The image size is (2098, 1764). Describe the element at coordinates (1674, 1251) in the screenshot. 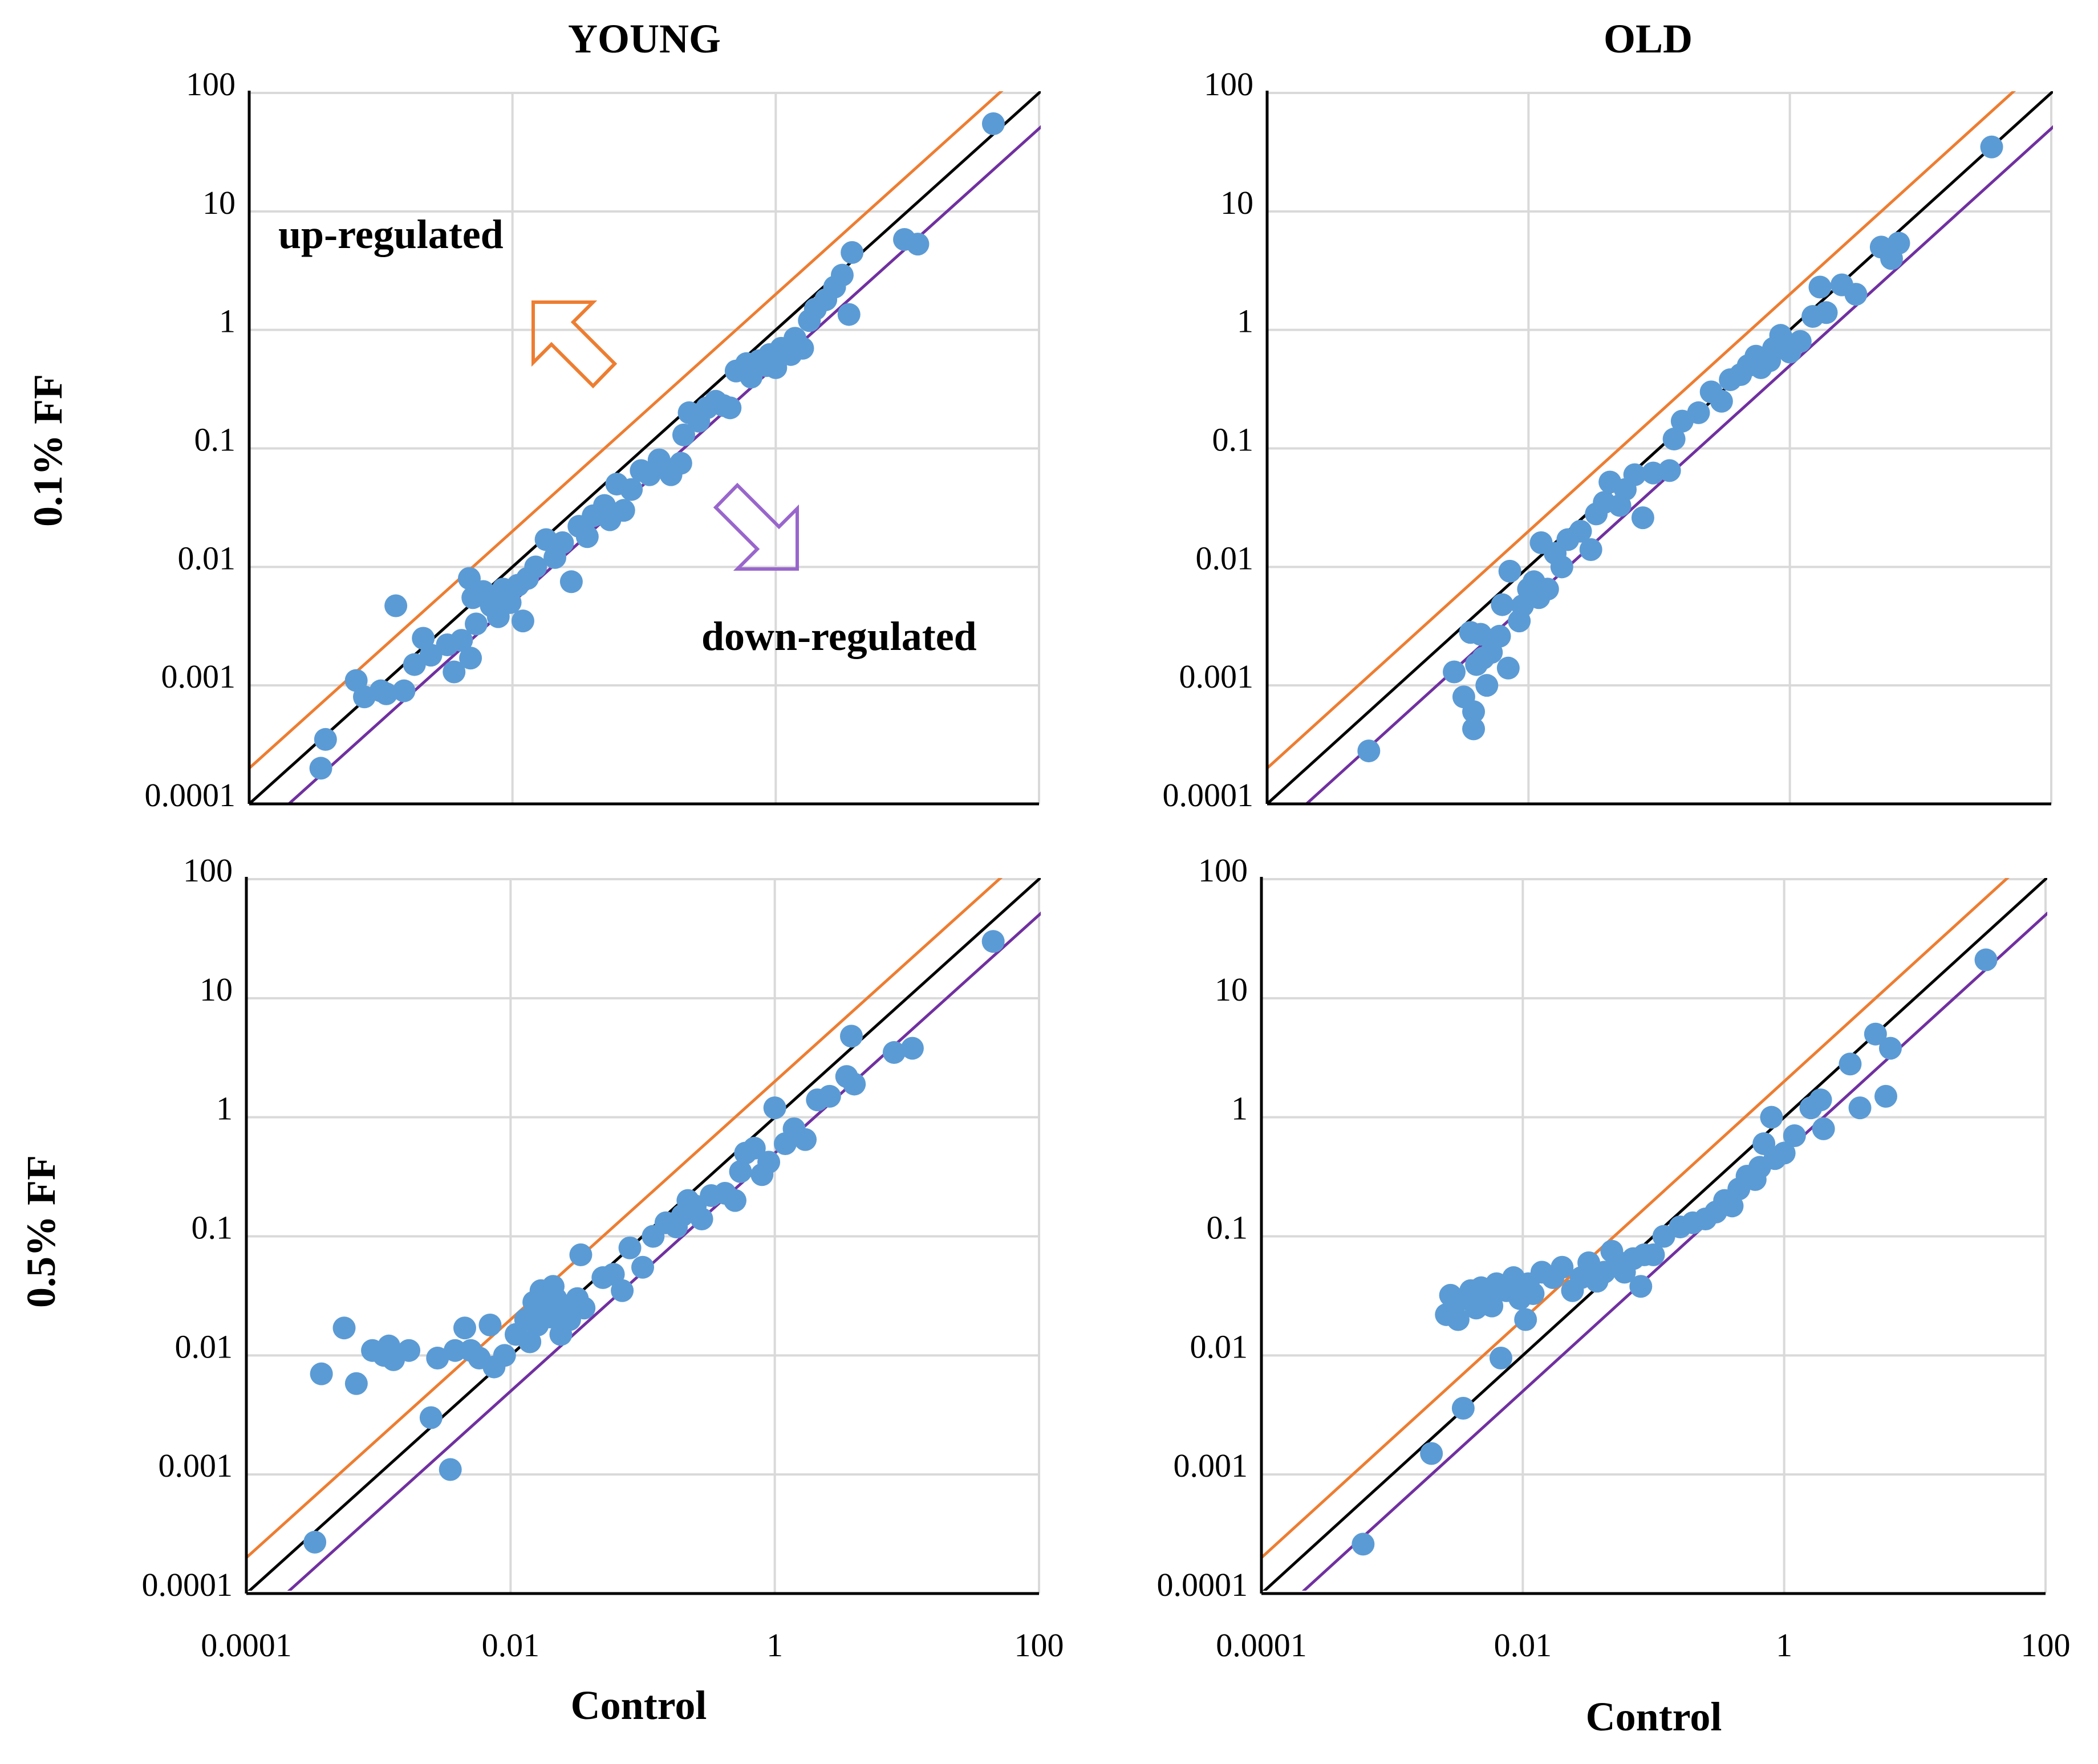

I see `reference-line-down` at that location.